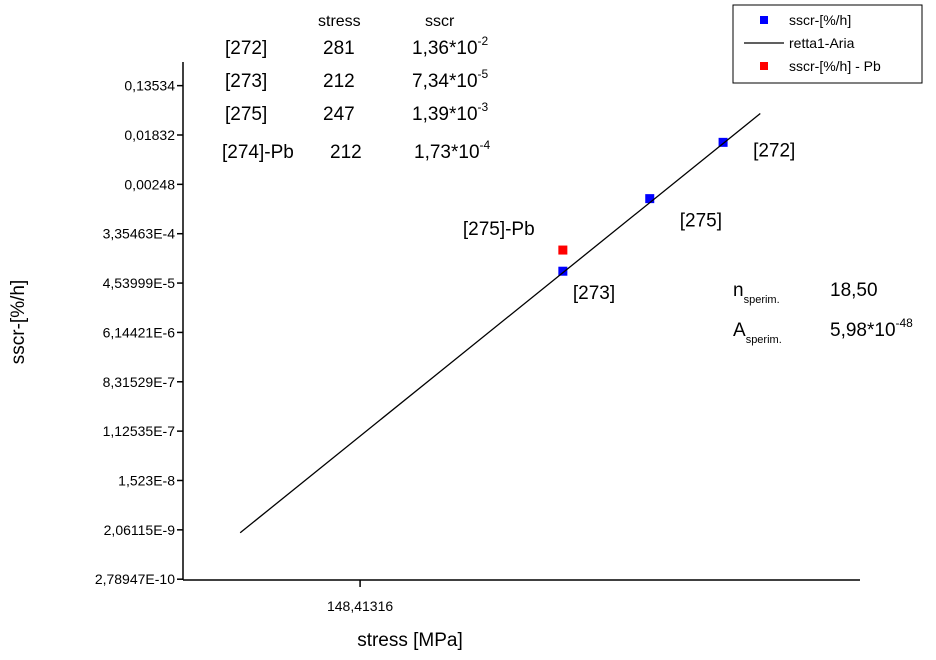 This screenshot has height=660, width=936. Describe the element at coordinates (140, 530) in the screenshot. I see `y-tick-label: 2,06115E-9` at that location.